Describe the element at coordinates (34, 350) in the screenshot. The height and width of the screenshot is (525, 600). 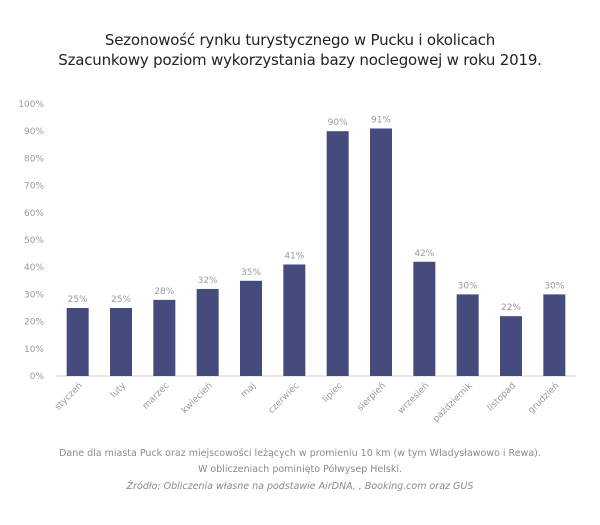
I see `y-tick-label: 10%` at that location.